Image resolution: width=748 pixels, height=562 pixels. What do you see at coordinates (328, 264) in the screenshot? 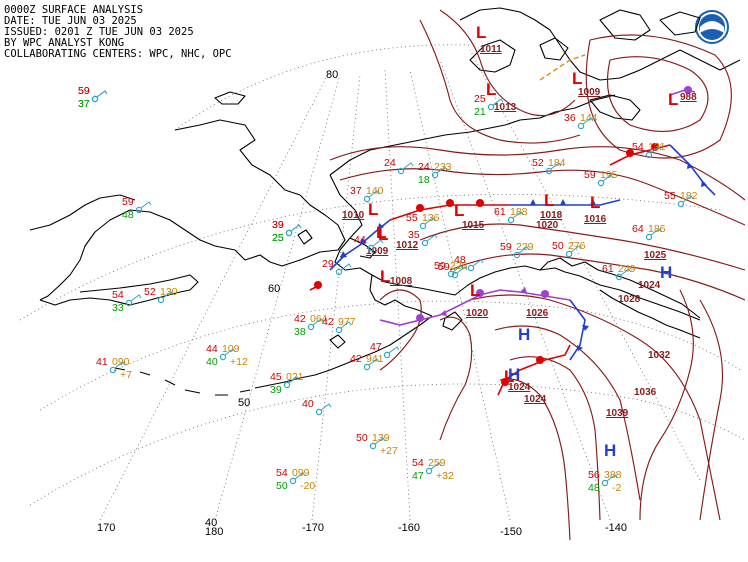
I see `station-temperature: 29` at bounding box center [328, 264].